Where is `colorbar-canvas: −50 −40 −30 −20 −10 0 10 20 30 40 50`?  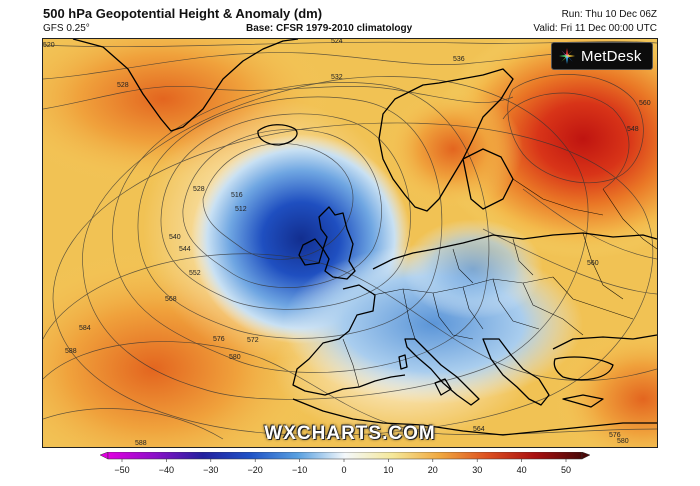 colorbar-canvas: −50 −40 −30 −20 −10 0 10 20 30 40 50 is located at coordinates (345, 463).